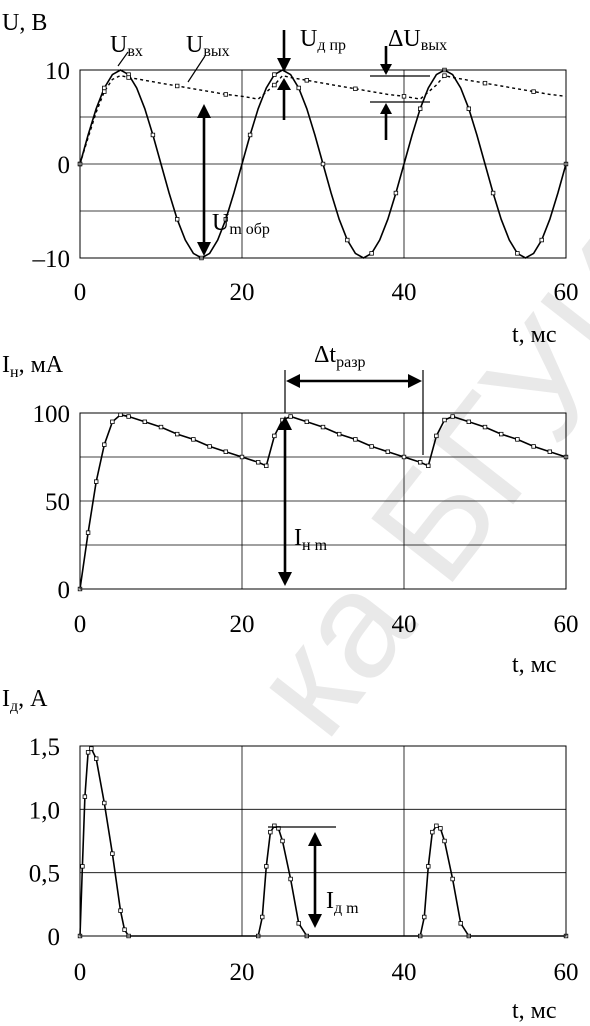  I want to click on delta-u-out-marks, so click(400, 93).